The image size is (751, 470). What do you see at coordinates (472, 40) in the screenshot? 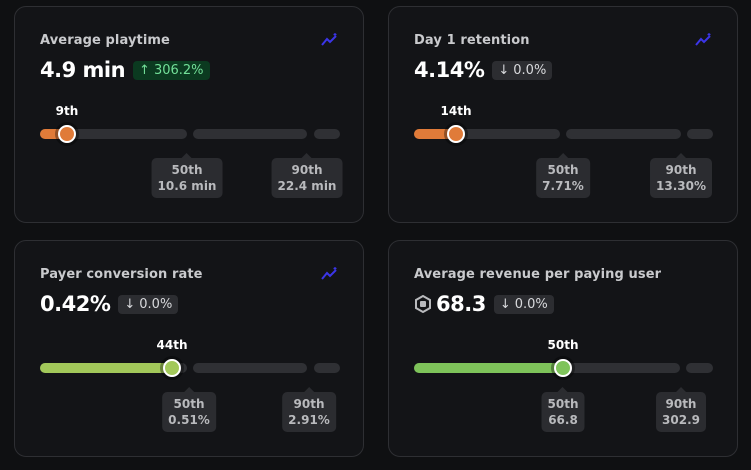
I see `card-title: Day 1 retention` at bounding box center [472, 40].